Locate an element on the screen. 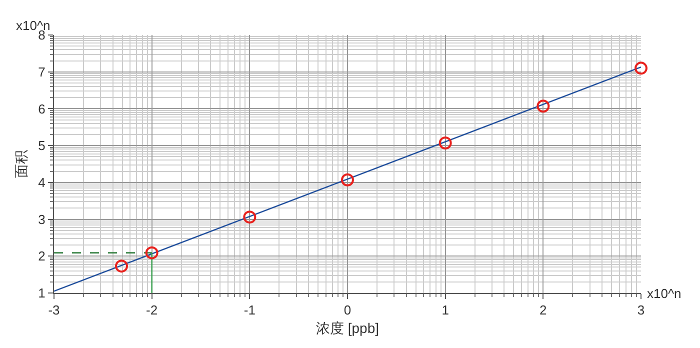 This screenshot has height=348, width=700. text: x10^n is located at coordinates (664, 293).